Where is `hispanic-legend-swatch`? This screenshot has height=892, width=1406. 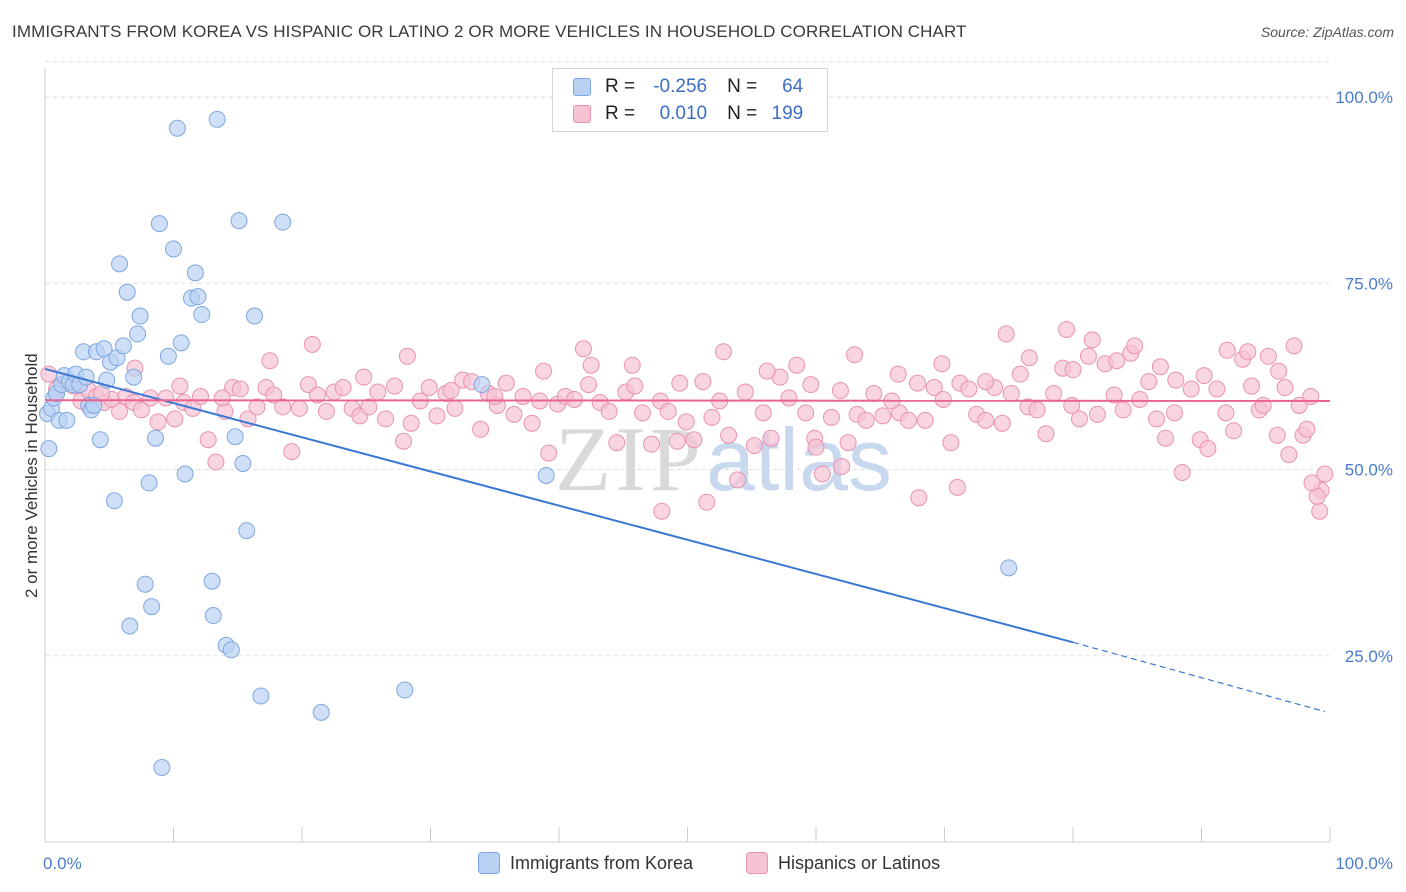 hispanic-legend-swatch is located at coordinates (757, 863).